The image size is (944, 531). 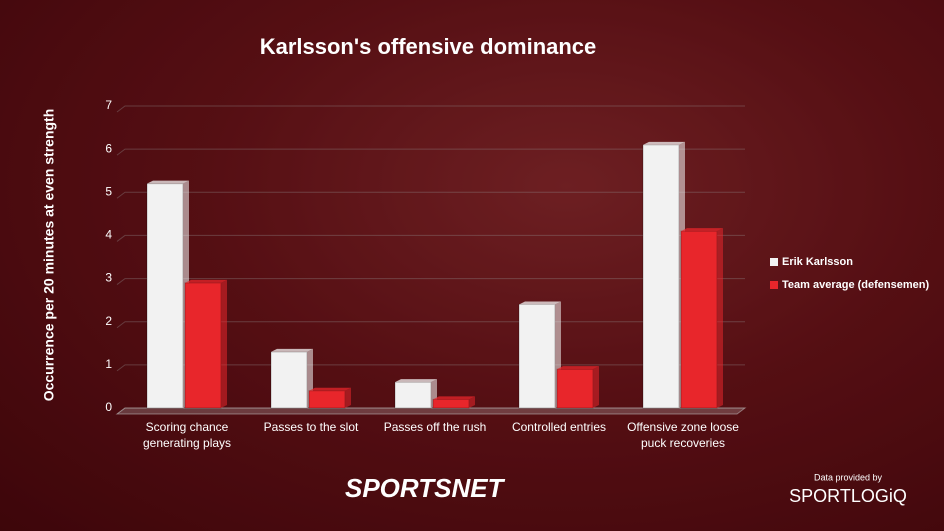 I want to click on legend-label: Team average (defensemen), so click(x=855, y=285).